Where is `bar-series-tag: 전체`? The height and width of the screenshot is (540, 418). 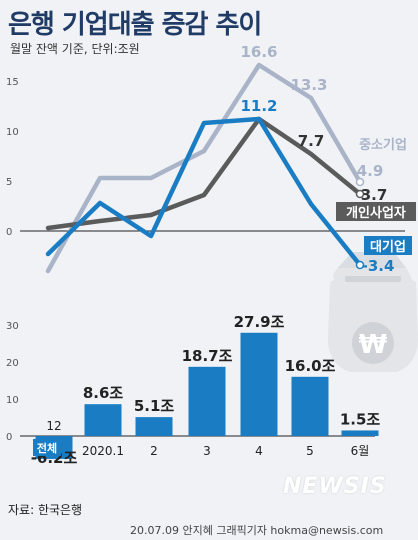
bar-series-tag: 전체 is located at coordinates (47, 448).